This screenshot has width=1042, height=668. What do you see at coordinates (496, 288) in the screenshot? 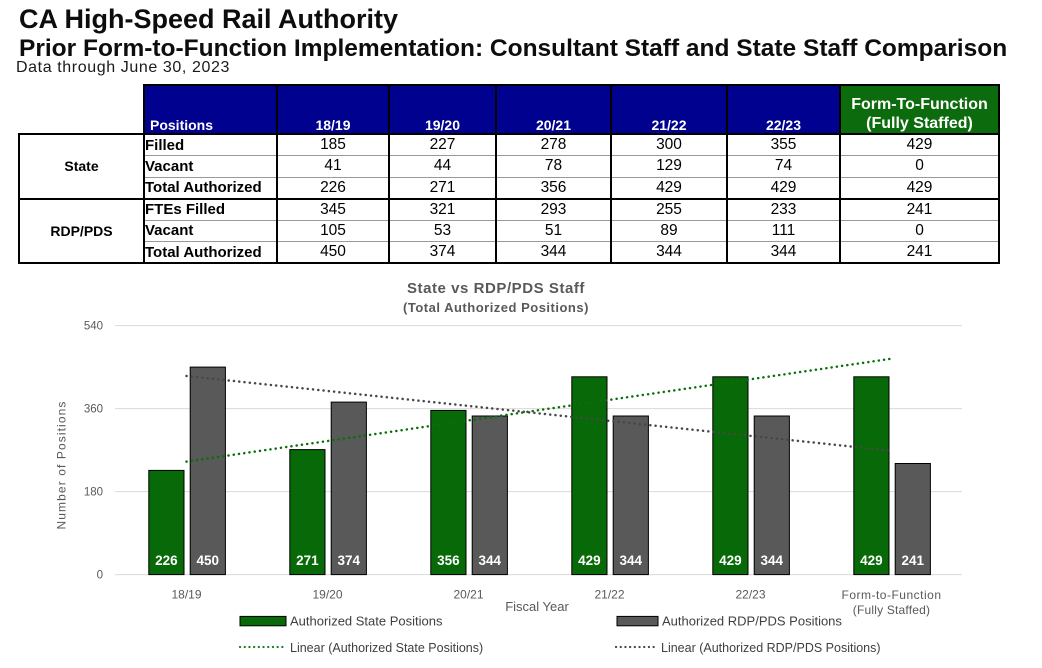
I see `svg-text: State vs RDP/PDS Staff` at bounding box center [496, 288].